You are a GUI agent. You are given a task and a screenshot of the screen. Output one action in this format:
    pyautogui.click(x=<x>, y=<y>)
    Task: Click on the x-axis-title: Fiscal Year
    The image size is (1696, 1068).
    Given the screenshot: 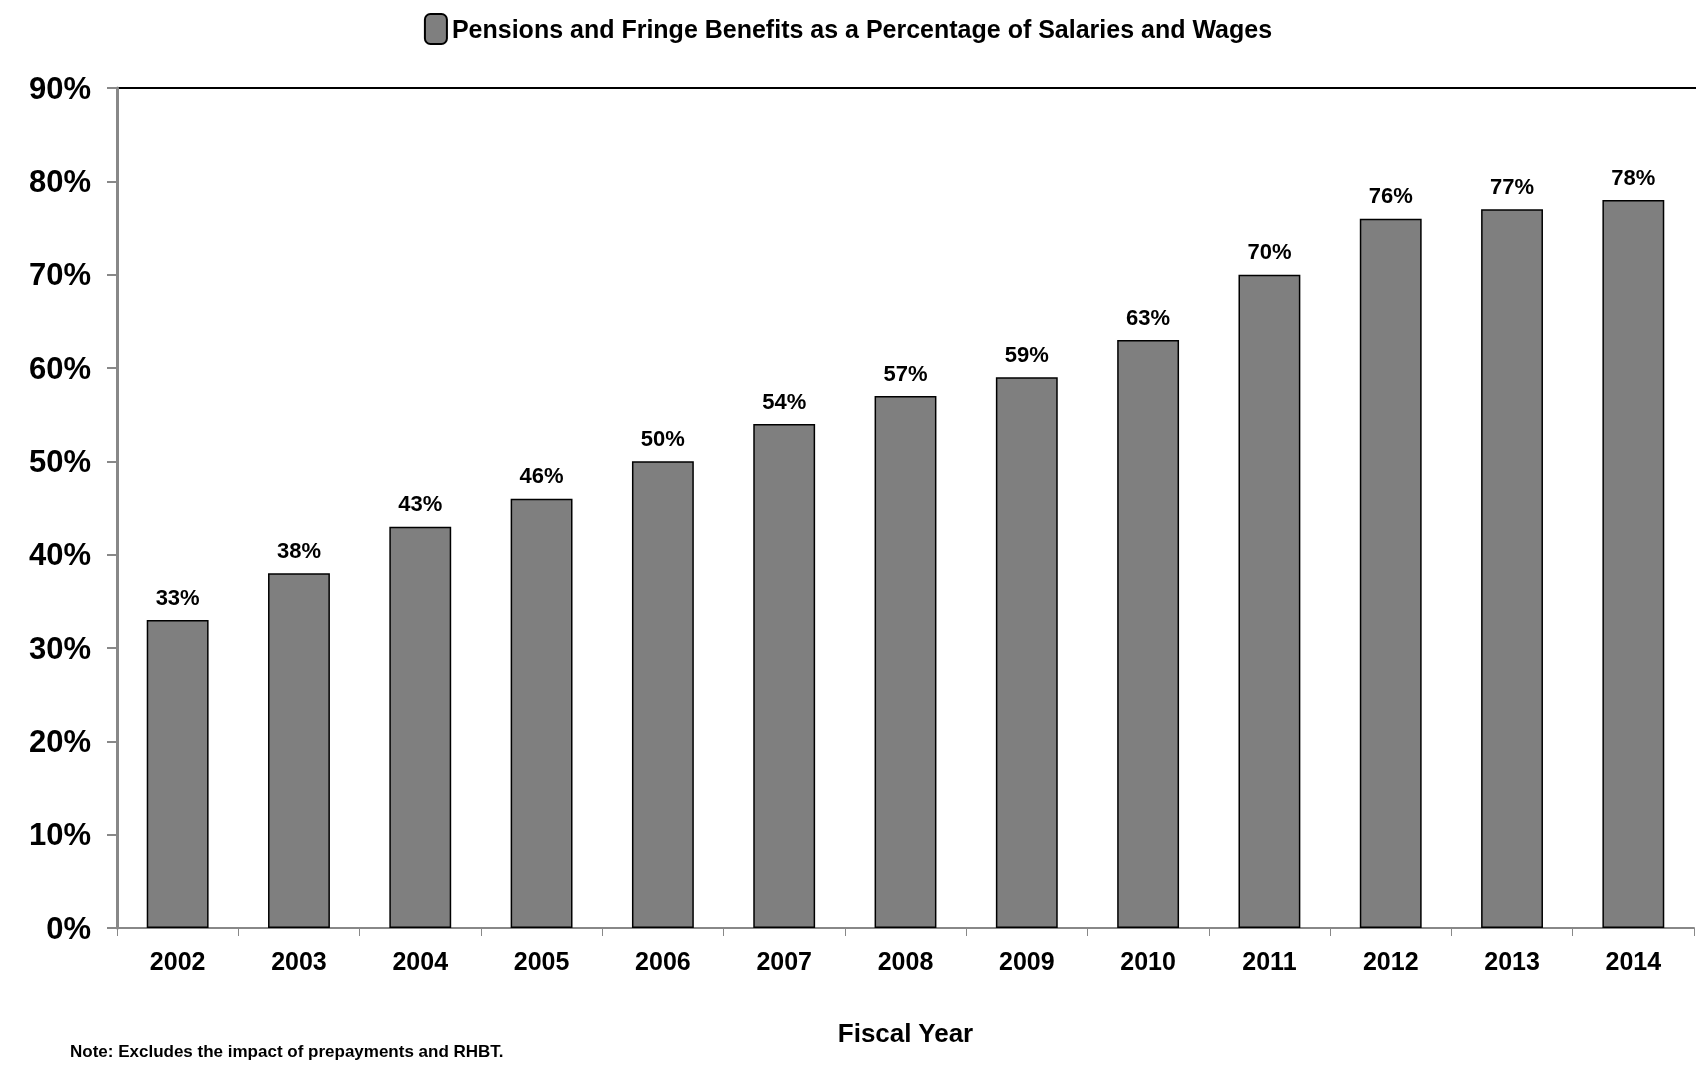 What is the action you would take?
    pyautogui.click(x=905, y=1033)
    